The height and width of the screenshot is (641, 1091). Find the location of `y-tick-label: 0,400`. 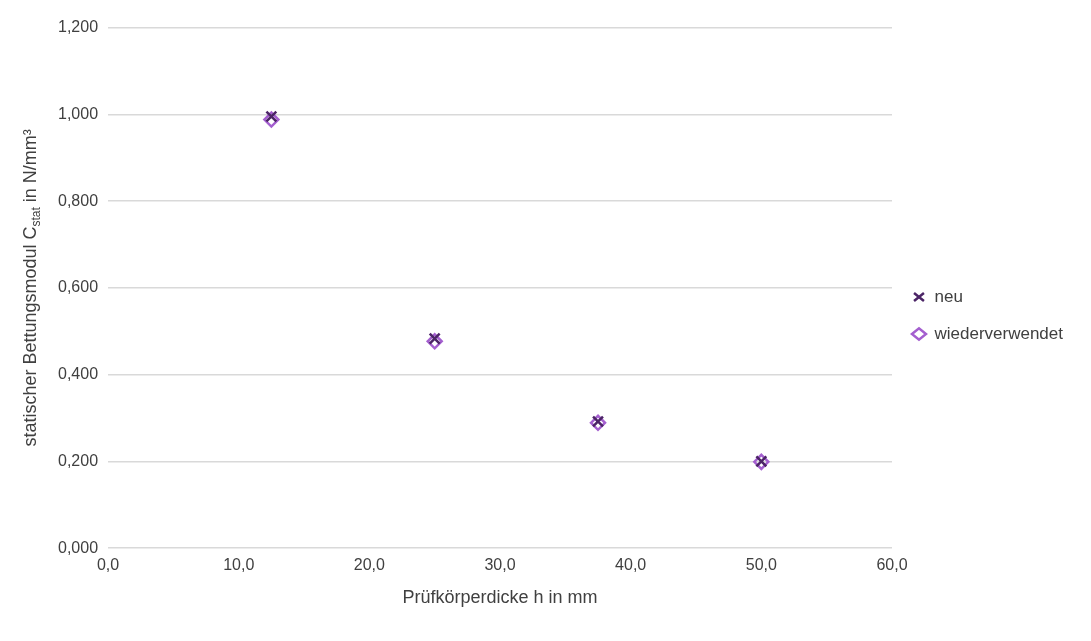

y-tick-label: 0,400 is located at coordinates (78, 374).